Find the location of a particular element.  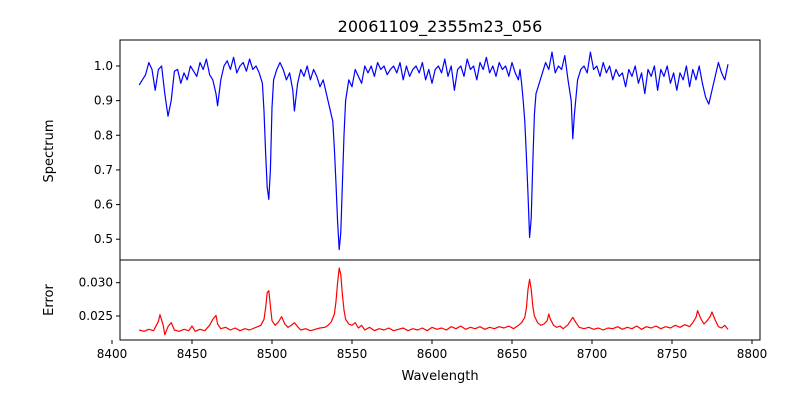

error-y-tick-label: 0.030 is located at coordinates (96, 283).